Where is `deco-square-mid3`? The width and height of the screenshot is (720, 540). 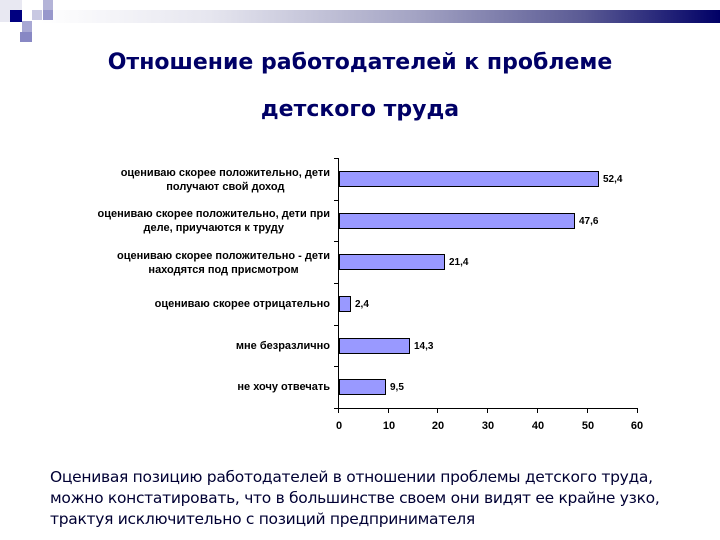 deco-square-mid3 is located at coordinates (27, 26).